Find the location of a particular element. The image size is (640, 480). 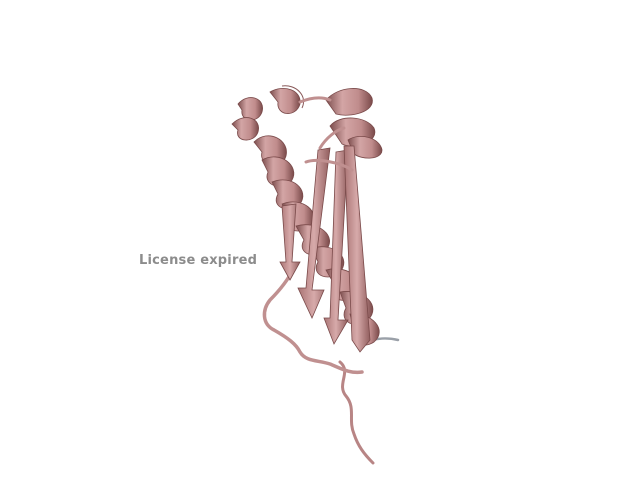

alpha-helix-top-right is located at coordinates (340, 123).